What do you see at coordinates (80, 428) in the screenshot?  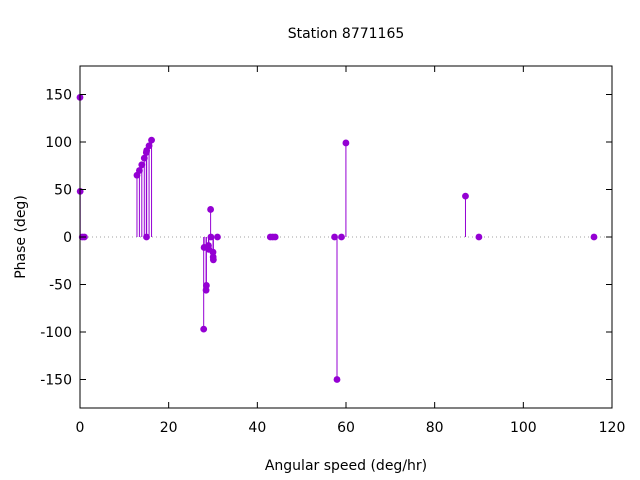 I see `x-tick-label: 0` at bounding box center [80, 428].